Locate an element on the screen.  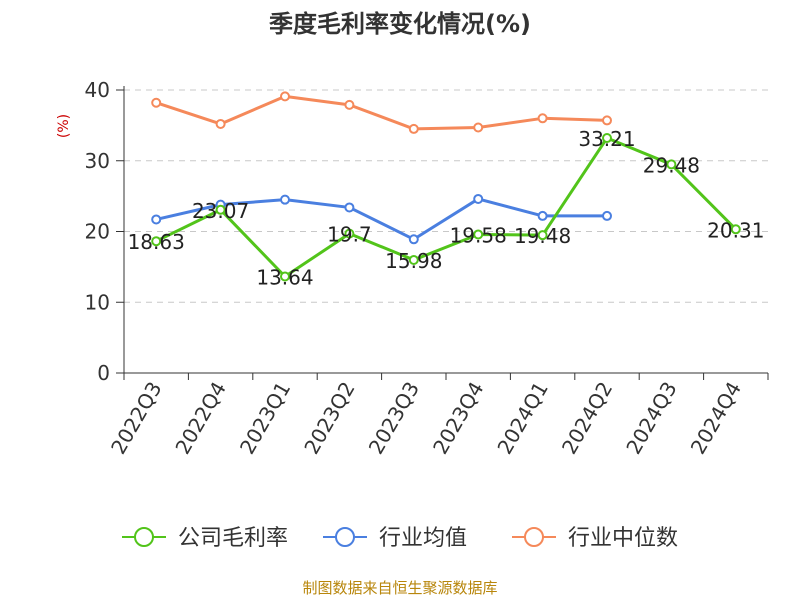
x-tick-label: 2024Q2 is located at coordinates (587, 418).